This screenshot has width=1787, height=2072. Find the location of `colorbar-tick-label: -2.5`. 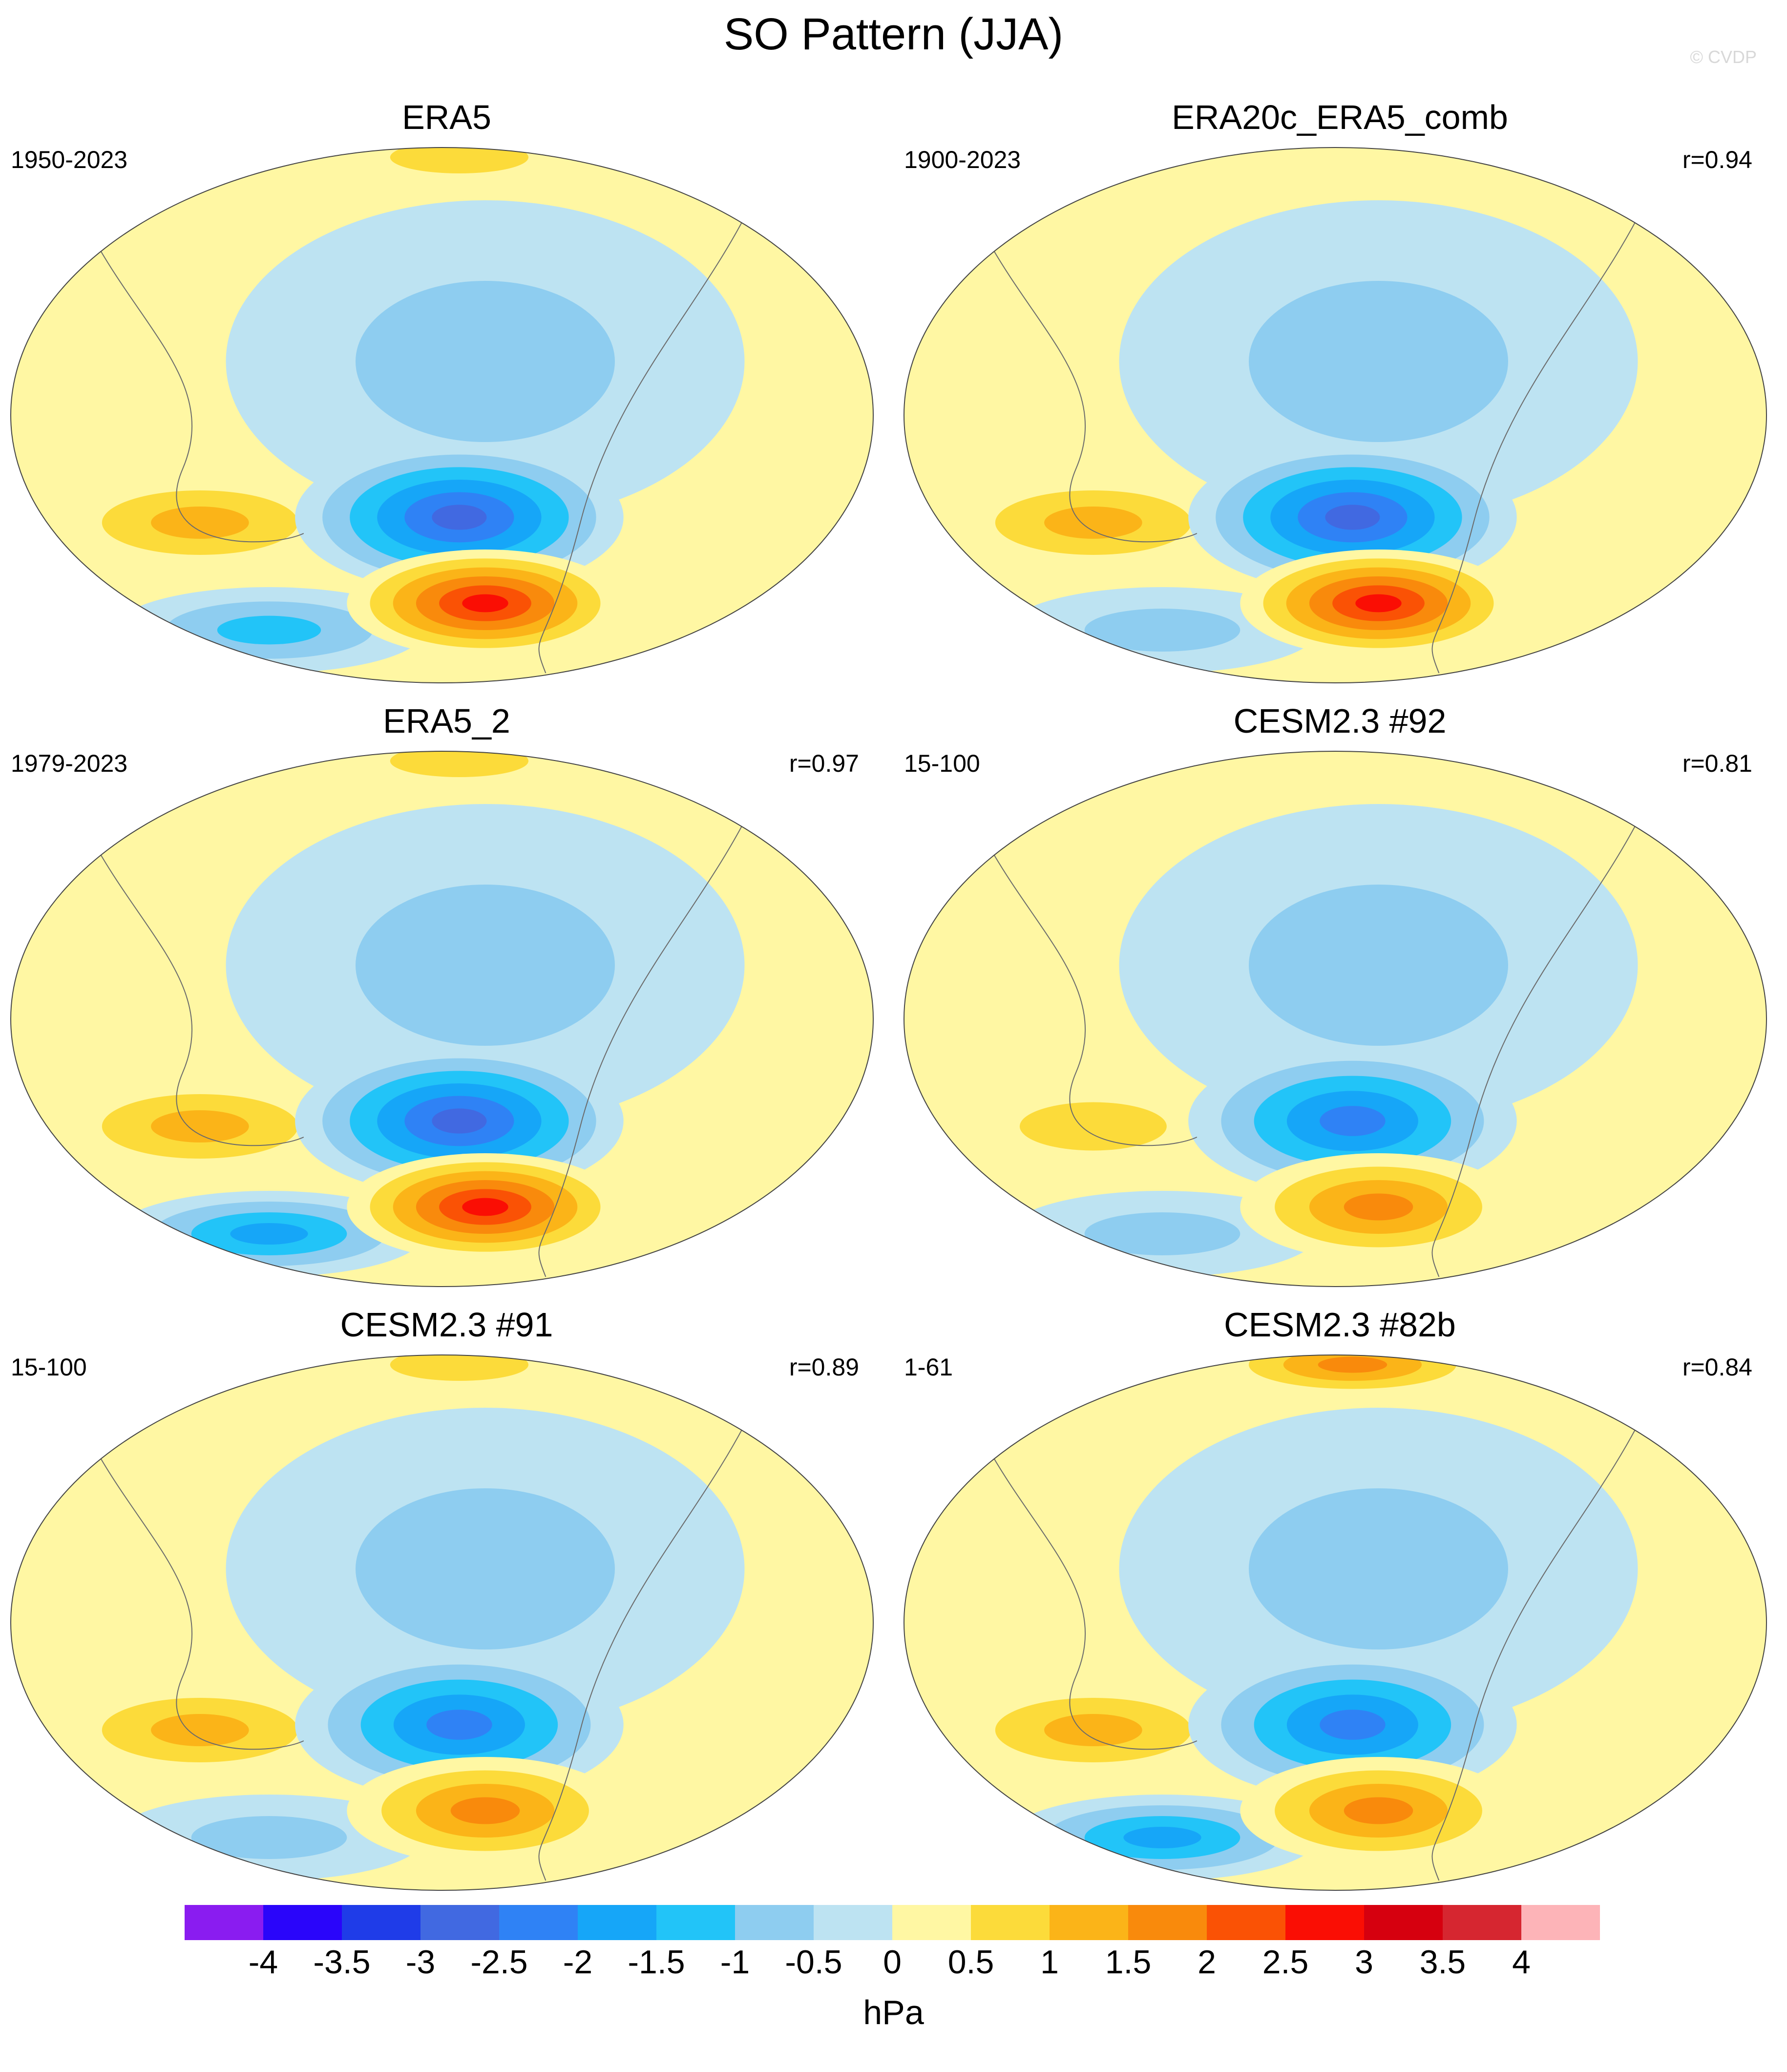

colorbar-tick-label: -2.5 is located at coordinates (499, 1963).